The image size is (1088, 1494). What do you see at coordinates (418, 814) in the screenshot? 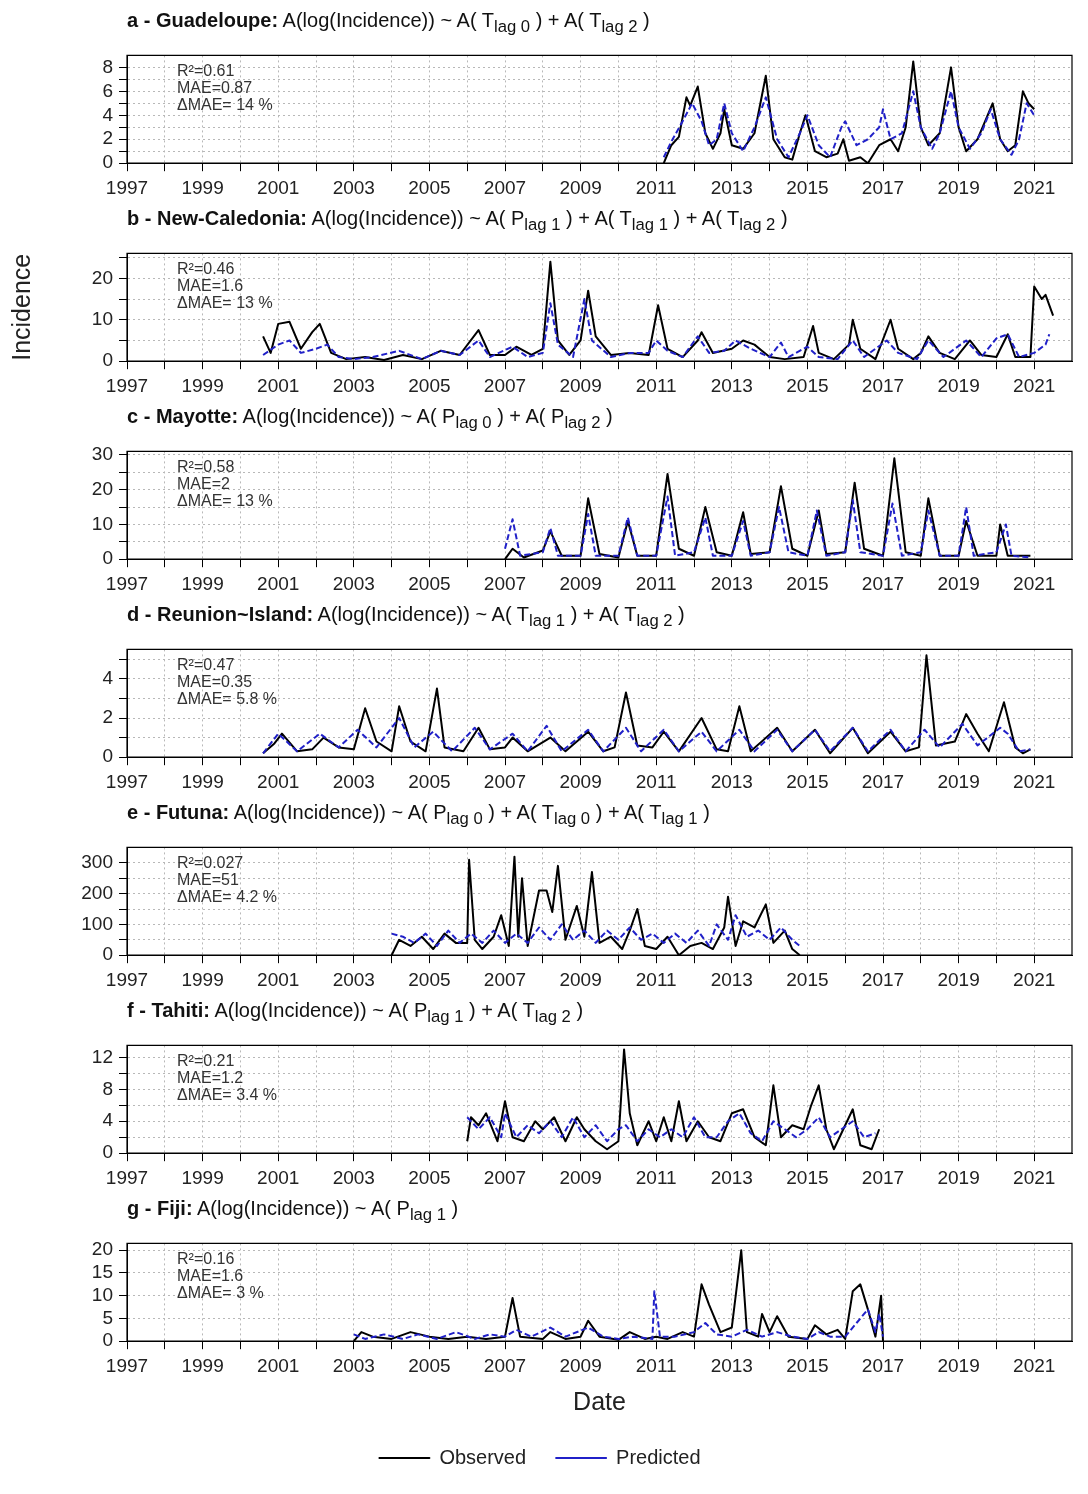
I see `chart-title: e - Futuna: A(log(Incidence)) ~ A( P$_{lag 0}$ ) + A( T$_{lag 0}$ ) + A( T$_{lag 1}$ )` at bounding box center [418, 814].